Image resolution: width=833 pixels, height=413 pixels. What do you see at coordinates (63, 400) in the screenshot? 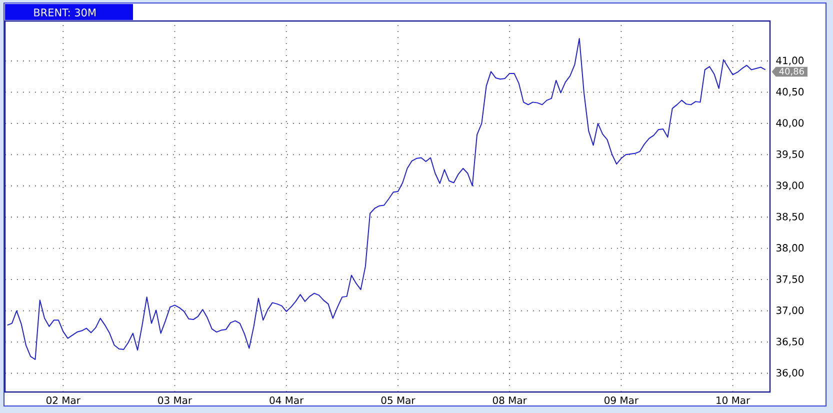
I see `x-tick-label: 02 Mar` at bounding box center [63, 400].